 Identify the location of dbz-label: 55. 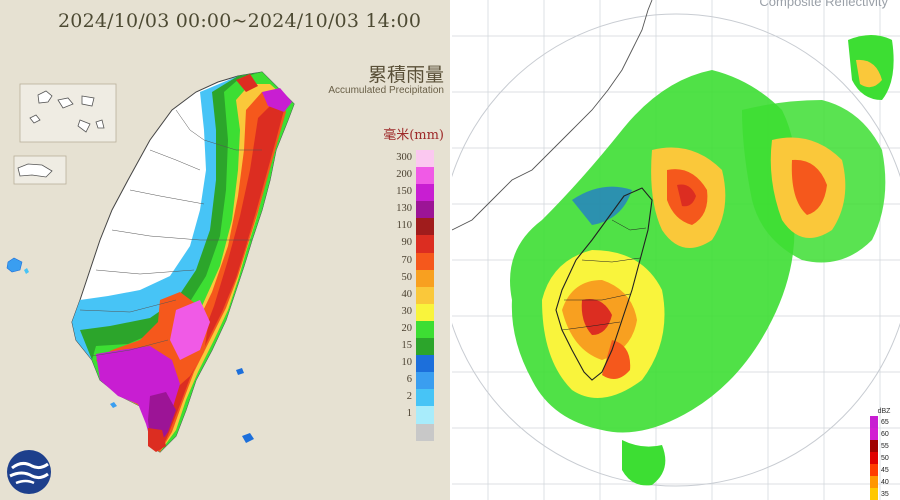
(885, 446).